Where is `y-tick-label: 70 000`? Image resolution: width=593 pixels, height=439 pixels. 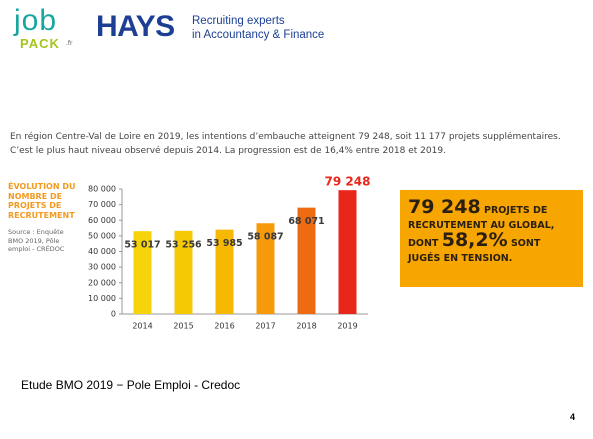
y-tick-label: 70 000 is located at coordinates (102, 204).